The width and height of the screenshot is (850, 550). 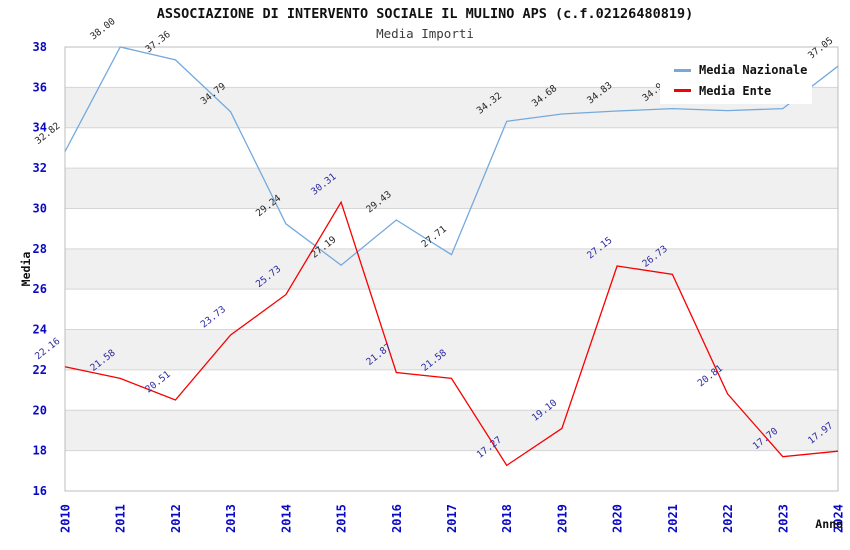 I want to click on x-tick-label: 2022, so click(x=728, y=518).